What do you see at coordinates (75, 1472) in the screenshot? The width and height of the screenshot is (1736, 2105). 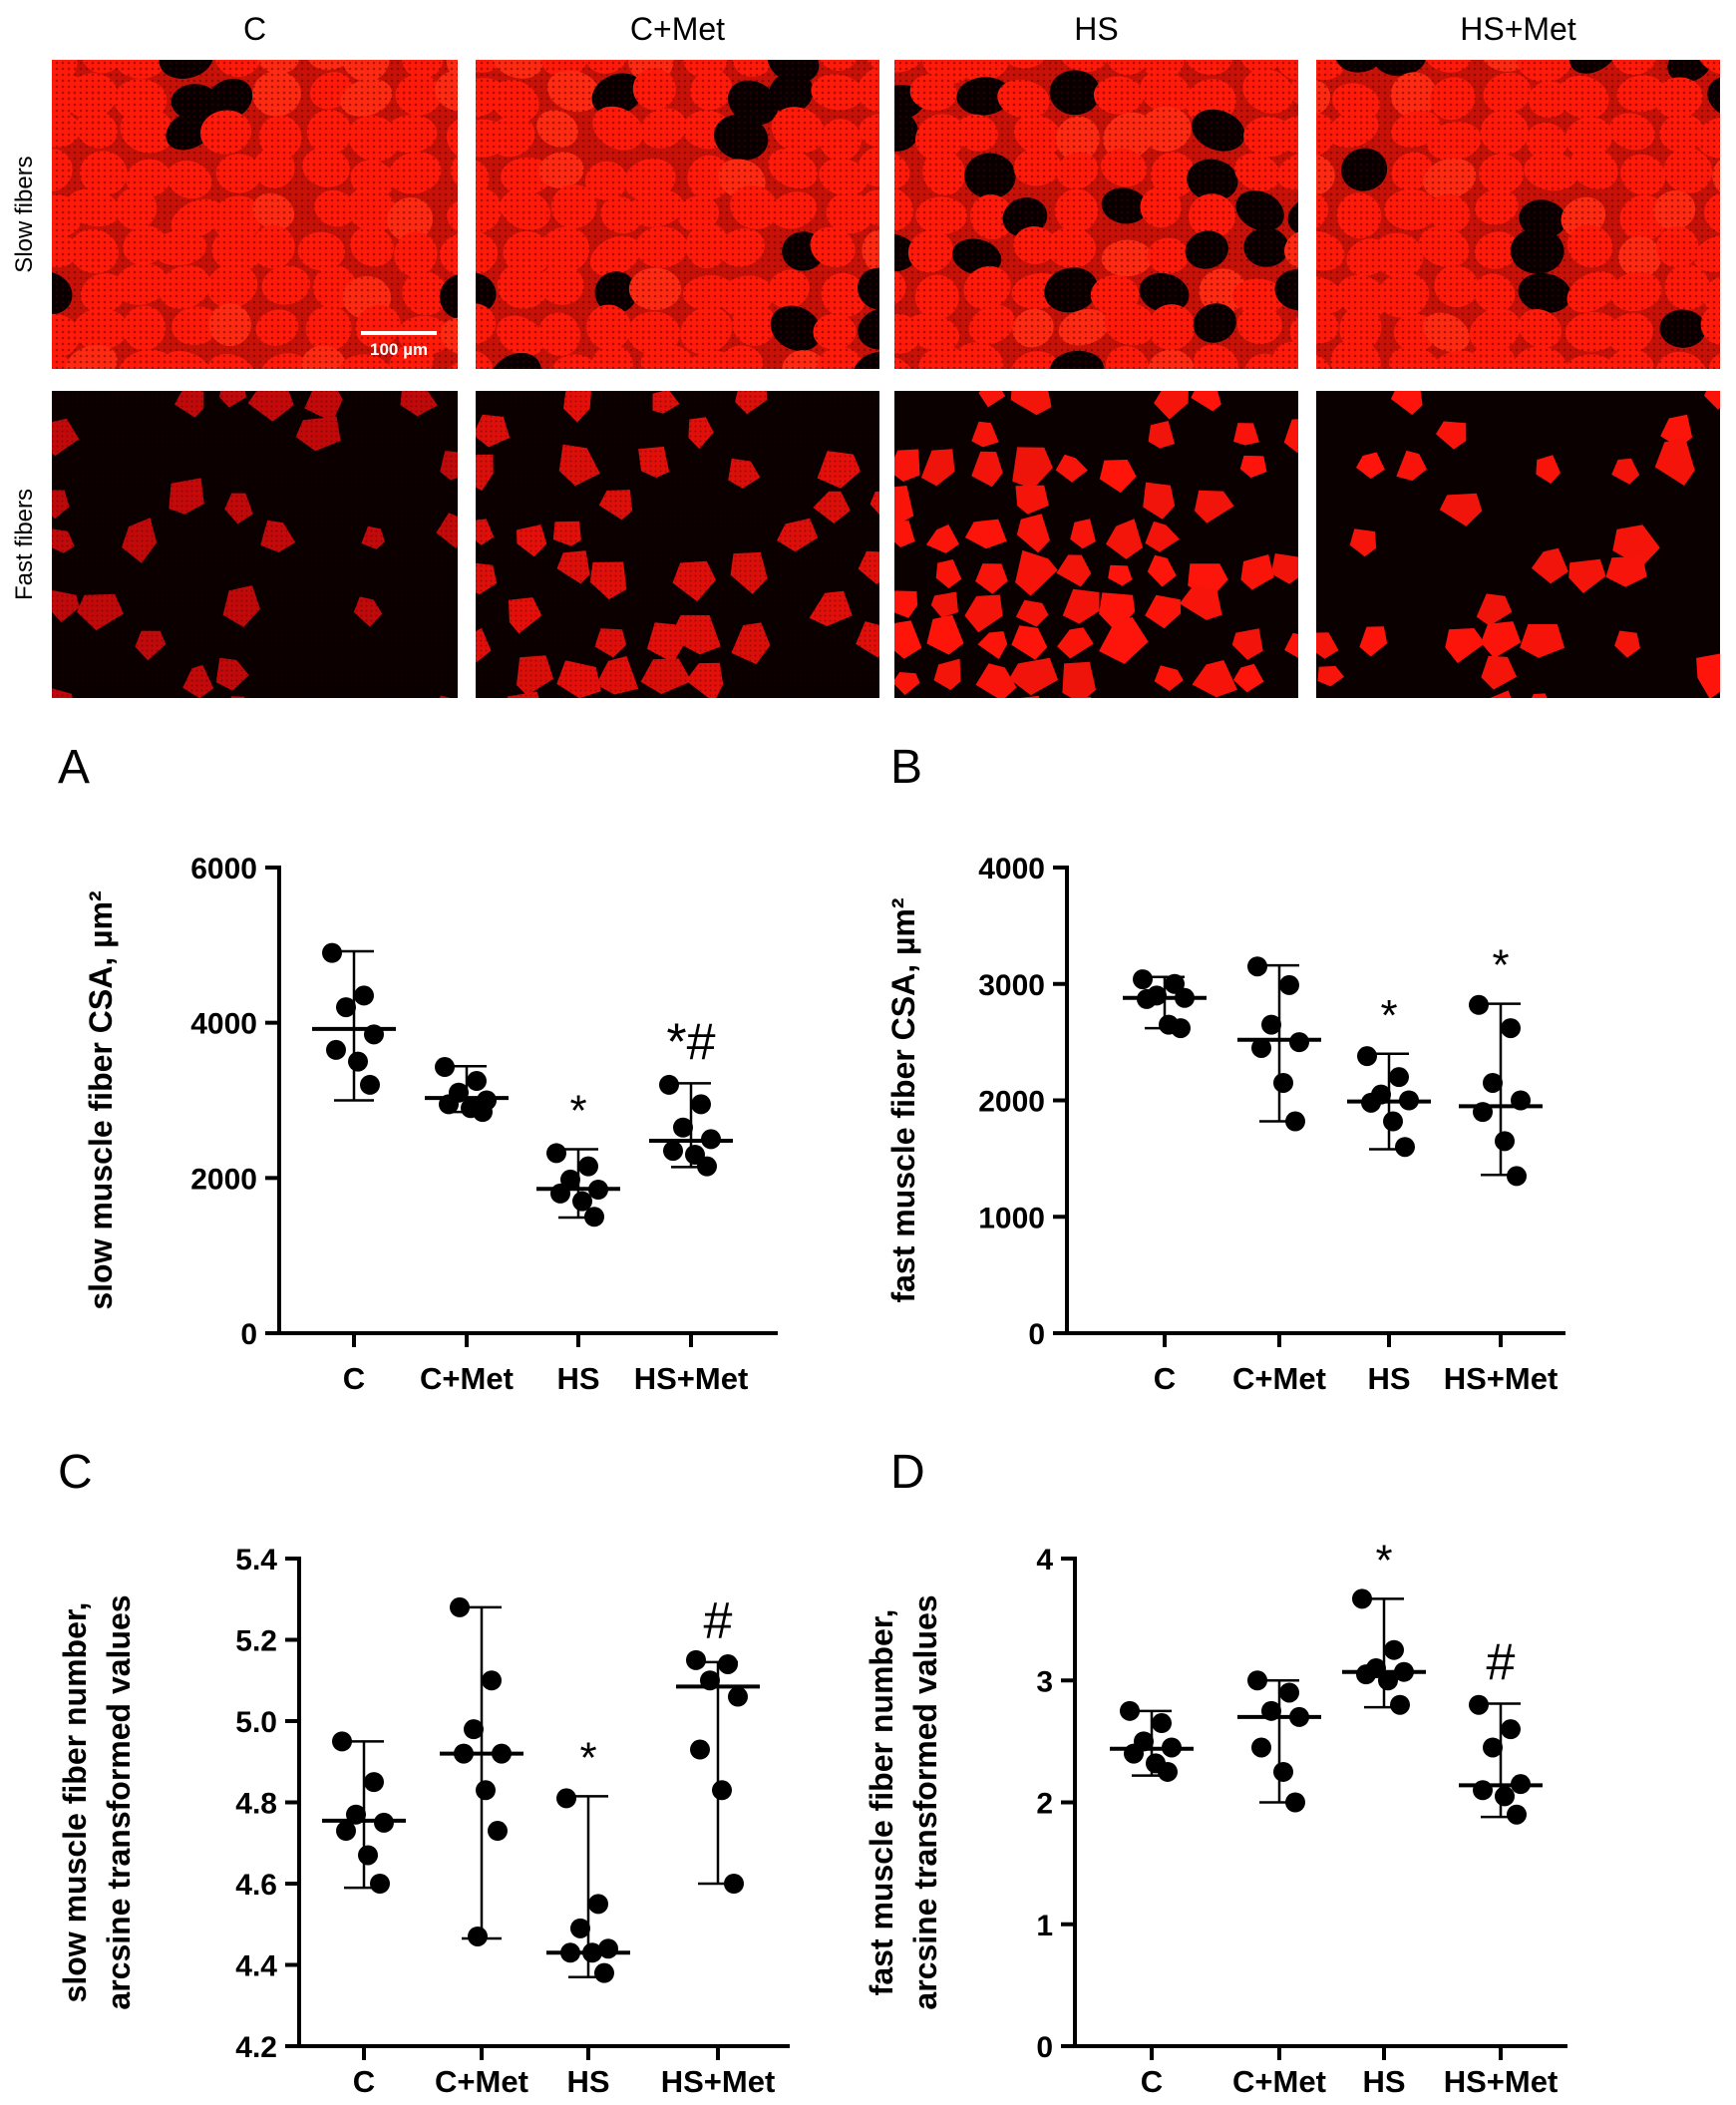 I see `panel-letter-C: C` at bounding box center [75, 1472].